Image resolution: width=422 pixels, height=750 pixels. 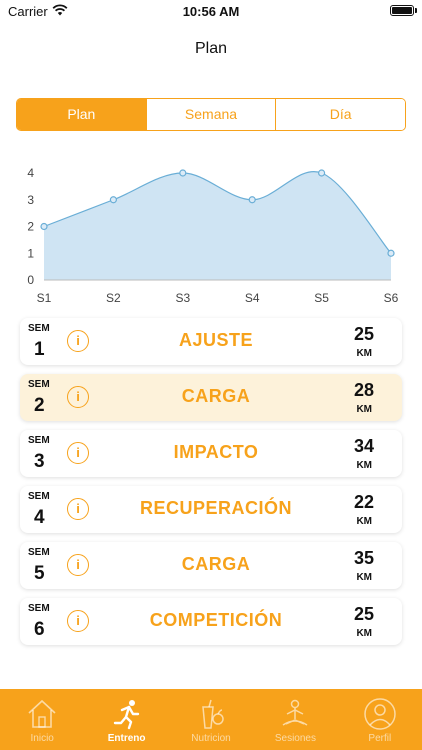 I want to click on week-card-5: SEM 5 i CARGA 35 KM, so click(x=211, y=565).